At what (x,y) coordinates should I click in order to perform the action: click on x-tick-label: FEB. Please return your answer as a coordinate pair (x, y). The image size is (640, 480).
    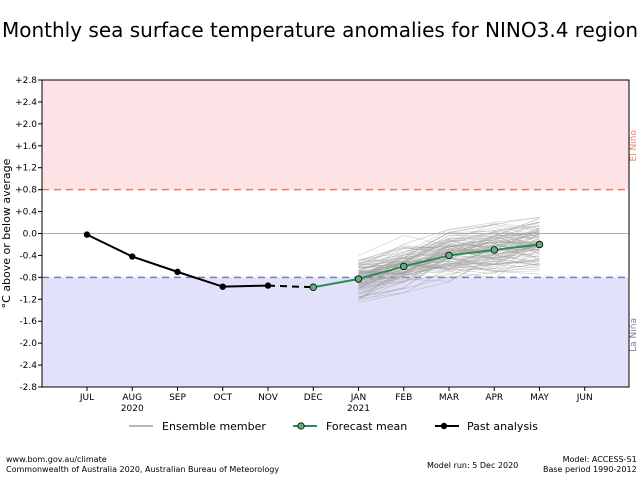
    Looking at the image, I should click on (403, 398).